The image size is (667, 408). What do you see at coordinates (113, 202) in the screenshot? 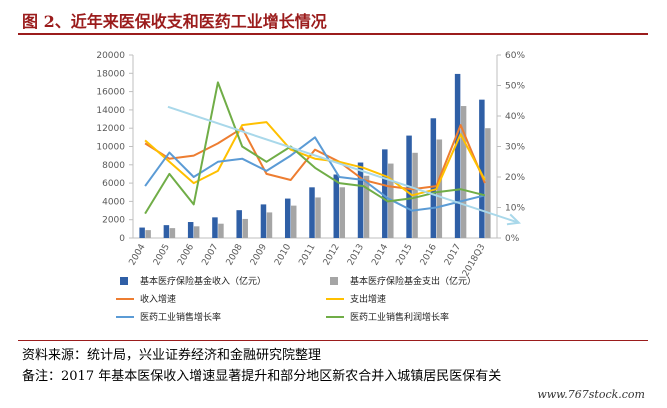
I see `left-tick-label: 4000` at bounding box center [113, 202].